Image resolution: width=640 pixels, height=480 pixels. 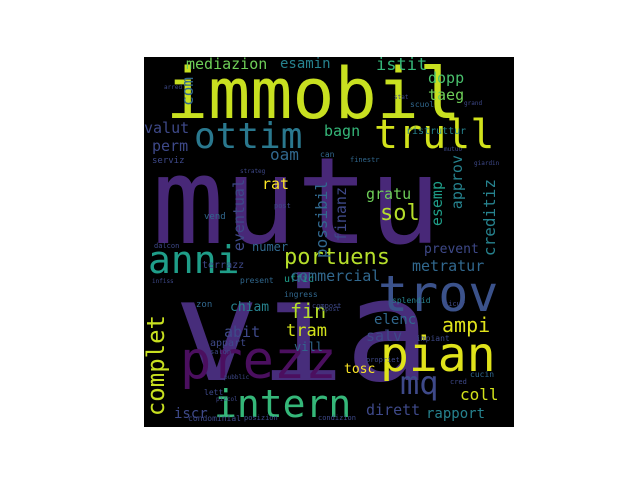 What do you see at coordinates (389, 194) in the screenshot?
I see `word-gratu: gratu` at bounding box center [389, 194].